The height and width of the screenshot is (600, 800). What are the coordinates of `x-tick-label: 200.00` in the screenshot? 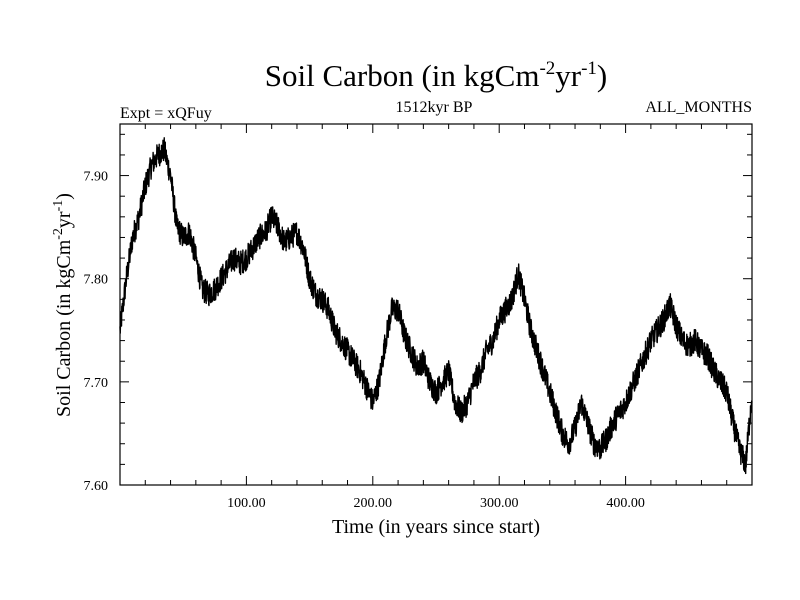 It's located at (373, 503).